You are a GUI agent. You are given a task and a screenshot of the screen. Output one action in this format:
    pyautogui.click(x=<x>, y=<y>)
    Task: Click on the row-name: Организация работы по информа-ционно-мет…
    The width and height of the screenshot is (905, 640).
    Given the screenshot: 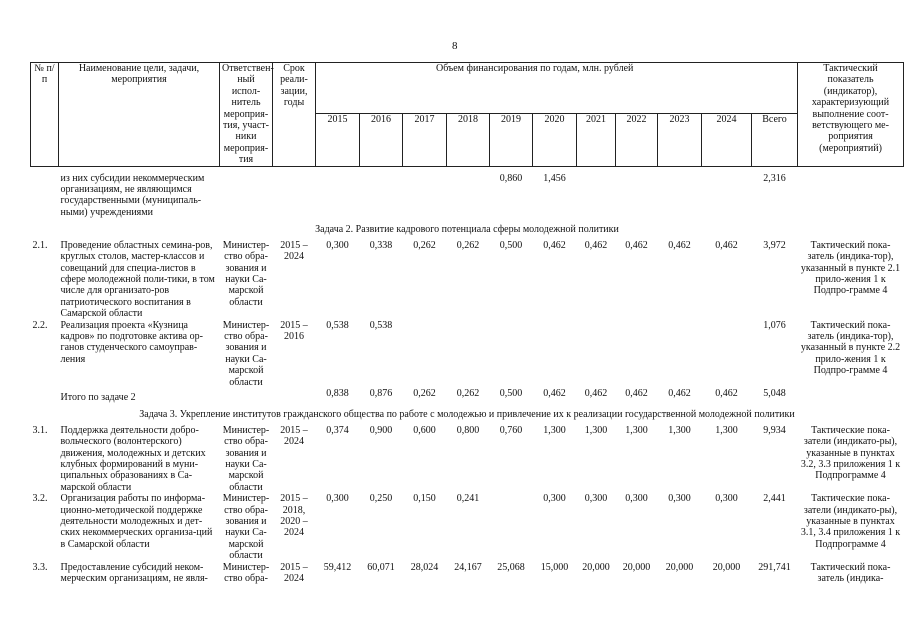 What is the action you would take?
    pyautogui.click(x=136, y=521)
    